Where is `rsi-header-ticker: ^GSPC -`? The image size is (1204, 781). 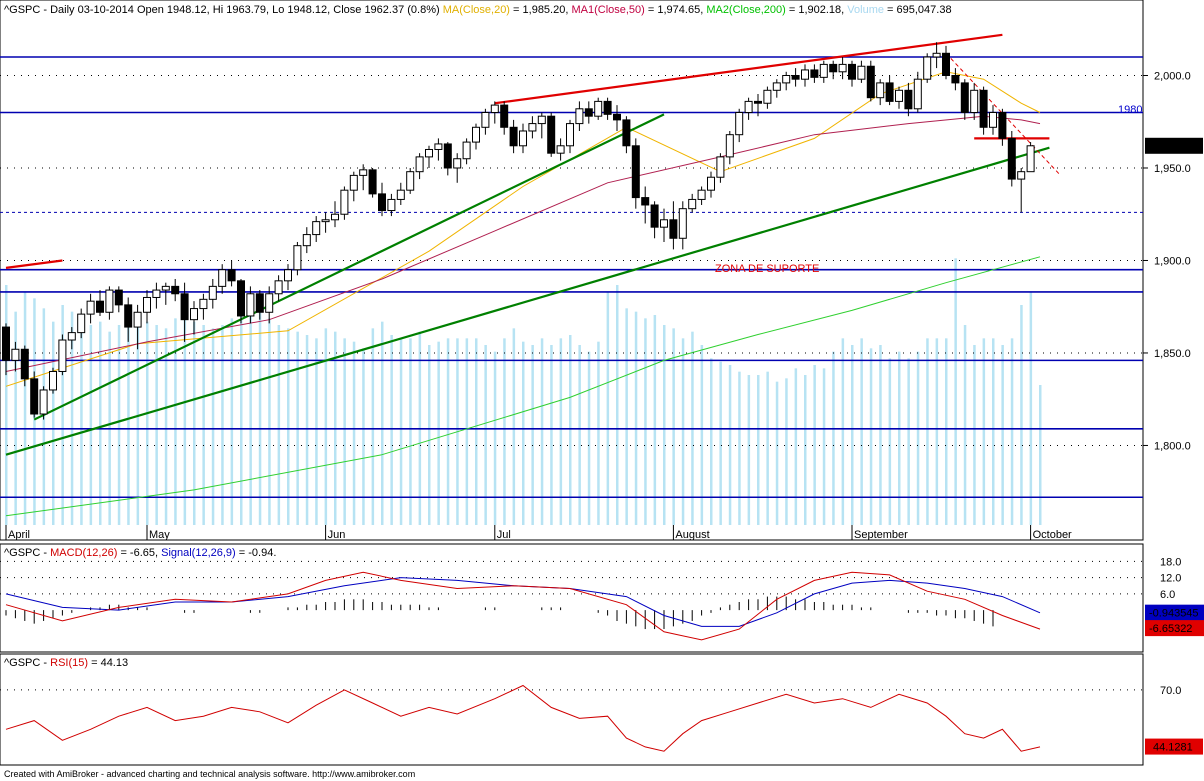
rsi-header-ticker: ^GSPC - is located at coordinates (25, 663).